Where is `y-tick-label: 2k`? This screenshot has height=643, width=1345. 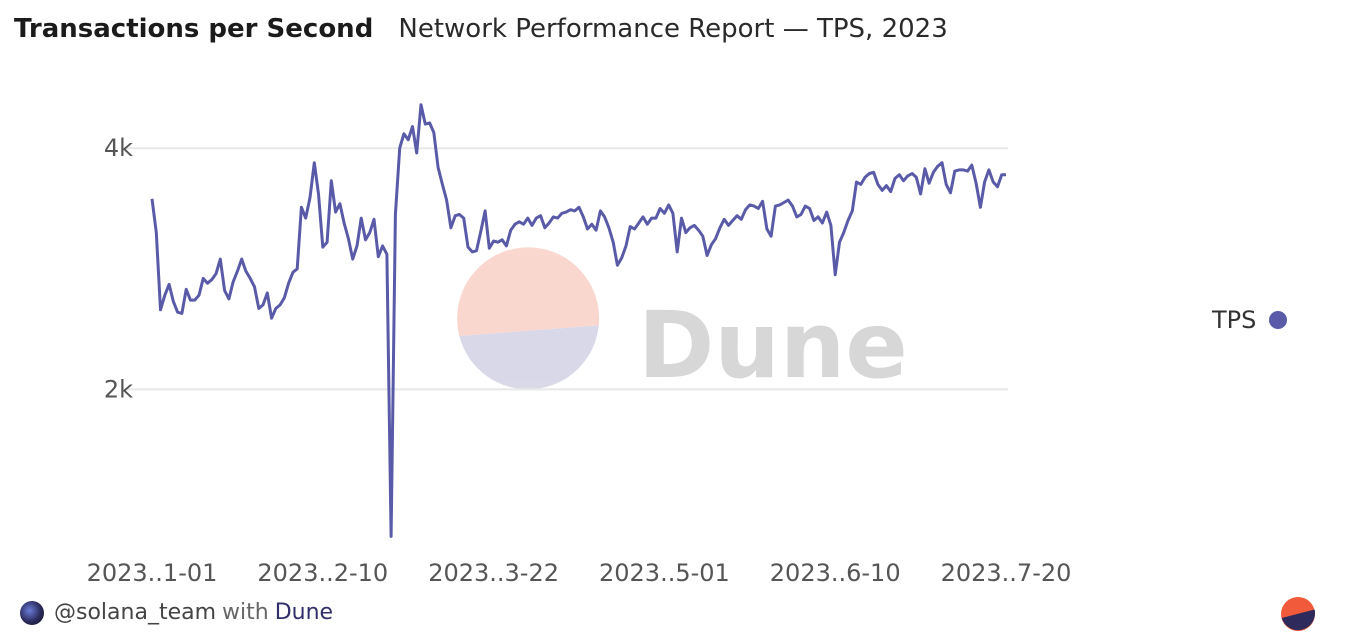
y-tick-label: 2k is located at coordinates (118, 389).